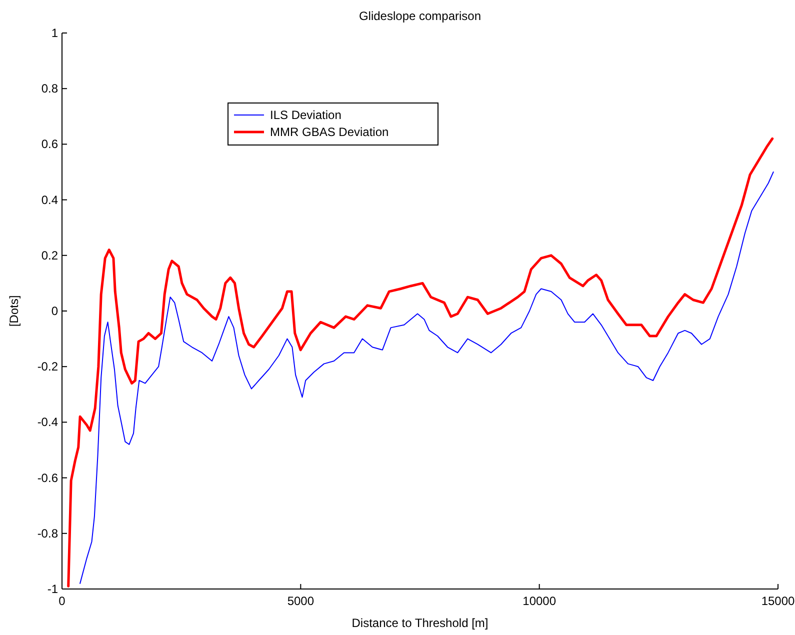 The width and height of the screenshot is (795, 635). Describe the element at coordinates (47, 422) in the screenshot. I see `y-tick-label: -0.4` at that location.